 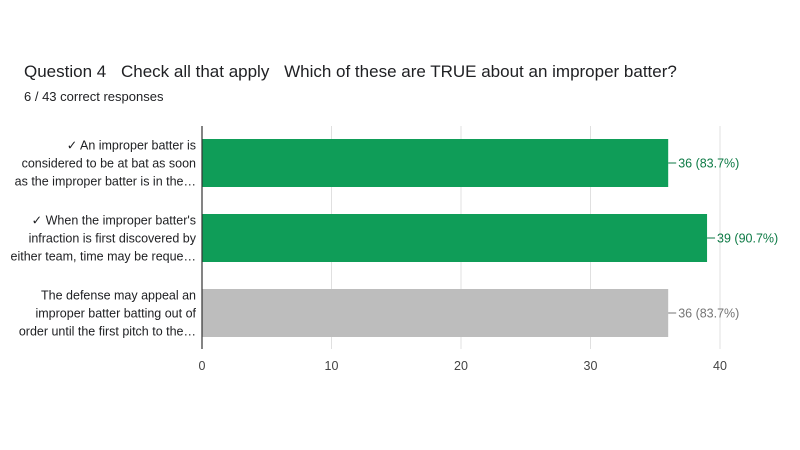 I want to click on incorrect-answer-bar, so click(x=435, y=313).